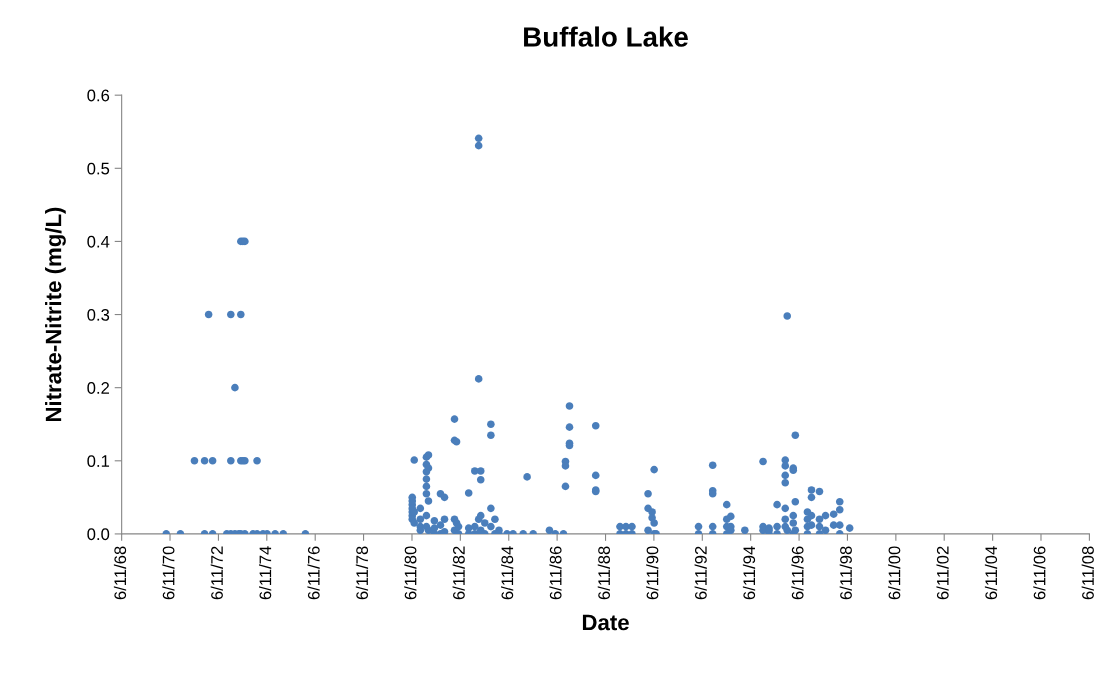 Image resolution: width=1106 pixels, height=675 pixels. What do you see at coordinates (991, 573) in the screenshot?
I see `x-tick-label: 6/11/04` at bounding box center [991, 573].